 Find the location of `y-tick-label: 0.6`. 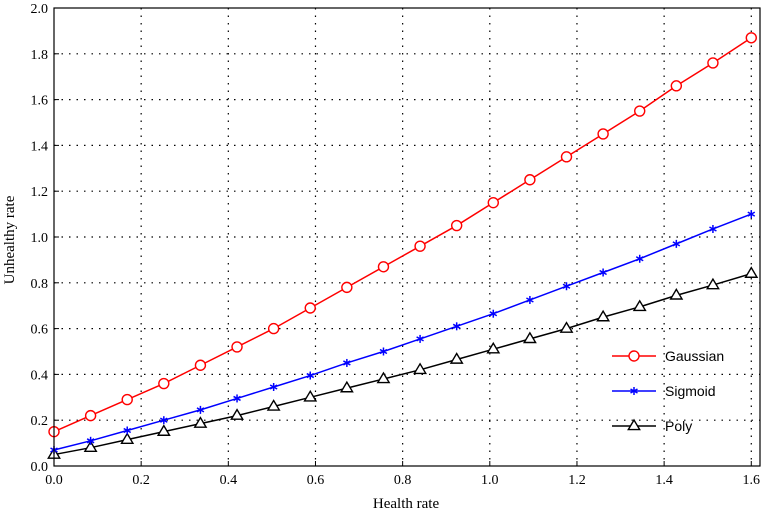

y-tick-label: 0.6 is located at coordinates (40, 330).